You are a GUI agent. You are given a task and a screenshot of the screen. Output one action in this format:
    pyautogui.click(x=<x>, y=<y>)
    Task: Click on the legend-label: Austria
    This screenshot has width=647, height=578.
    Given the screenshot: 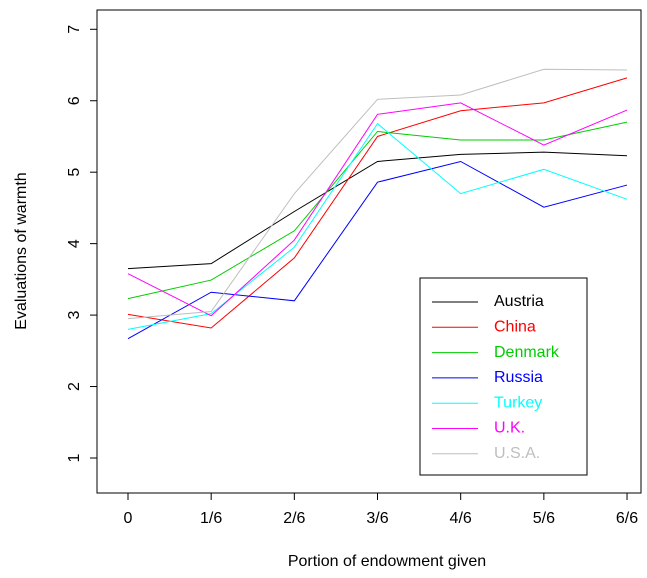 What is the action you would take?
    pyautogui.click(x=519, y=301)
    